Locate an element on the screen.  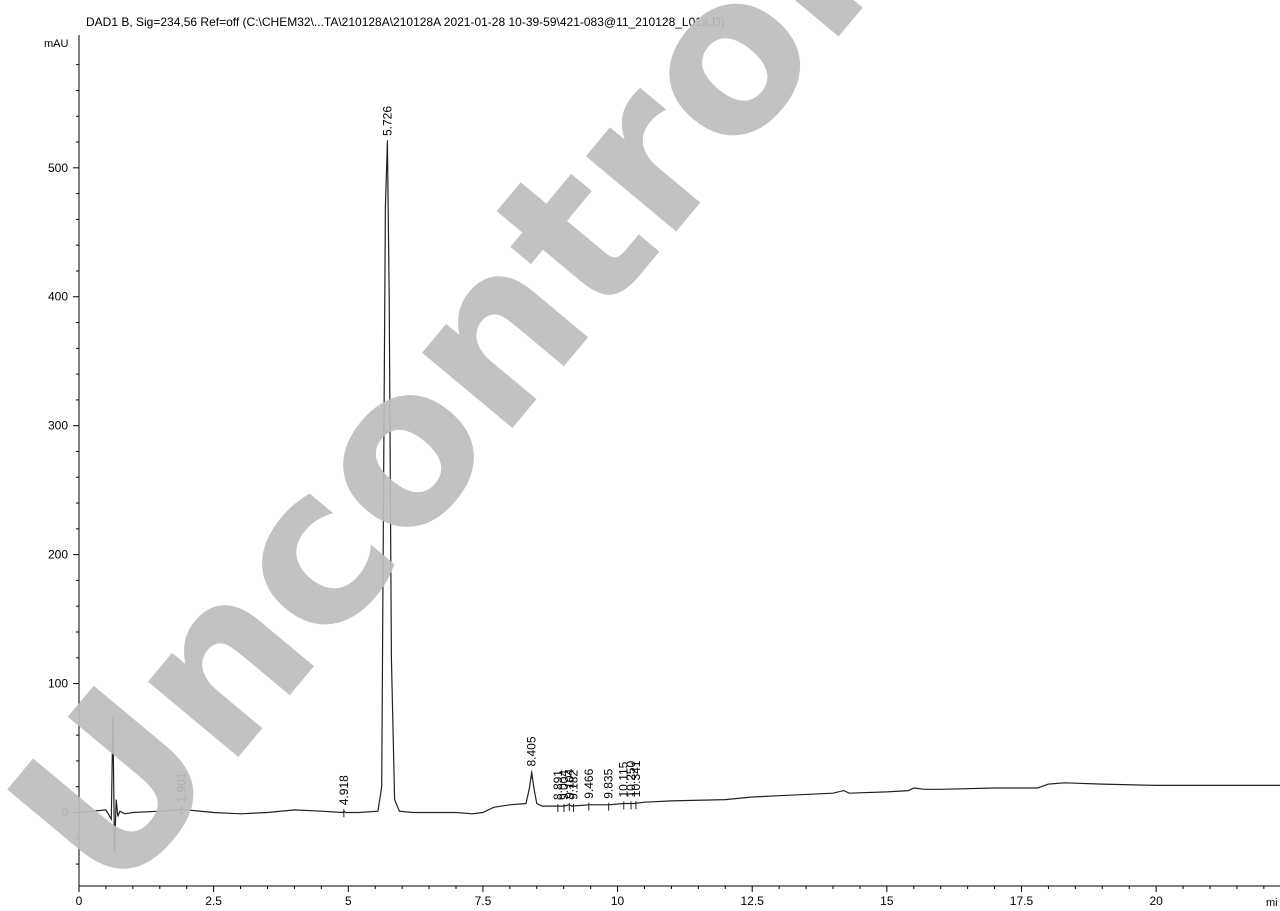
peak-label: 8.405 is located at coordinates (532, 751).